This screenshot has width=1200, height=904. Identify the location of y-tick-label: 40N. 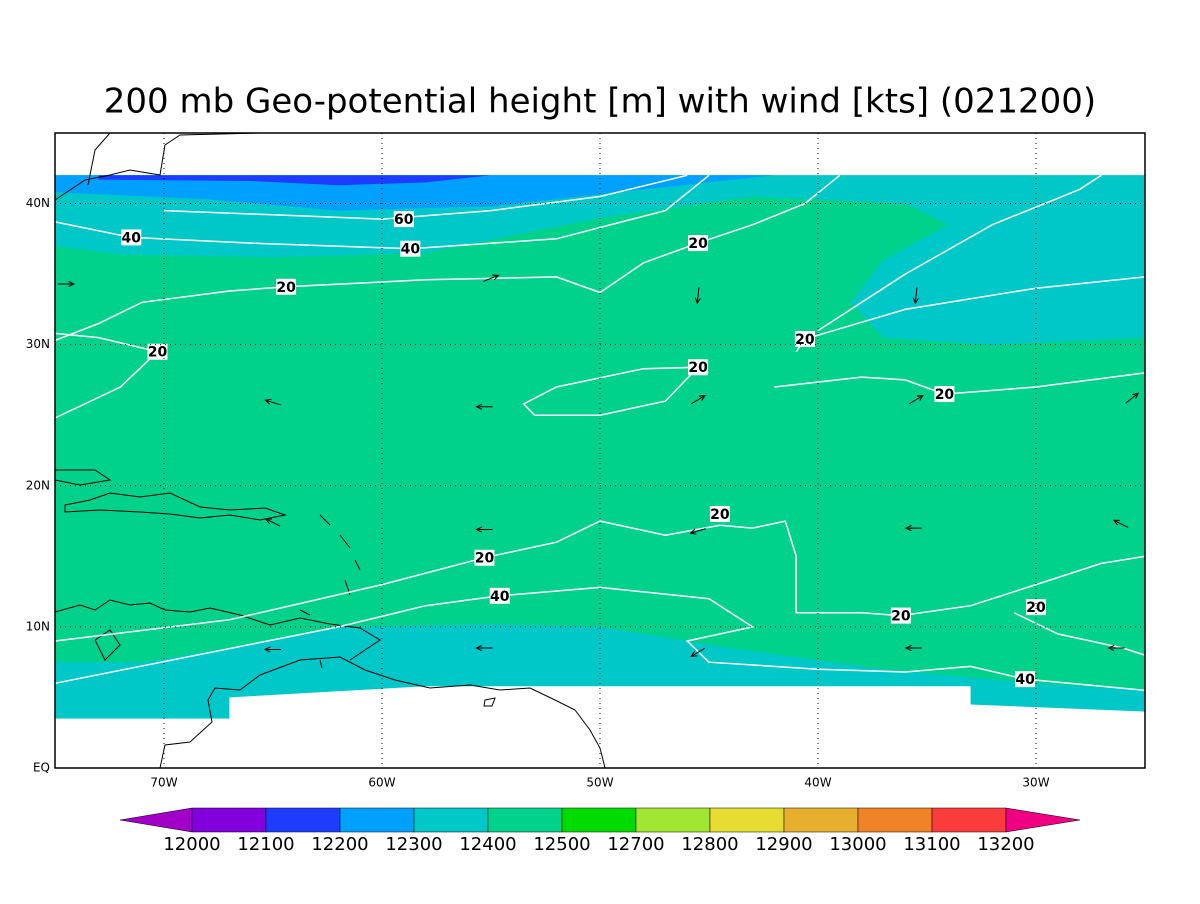
(38, 203).